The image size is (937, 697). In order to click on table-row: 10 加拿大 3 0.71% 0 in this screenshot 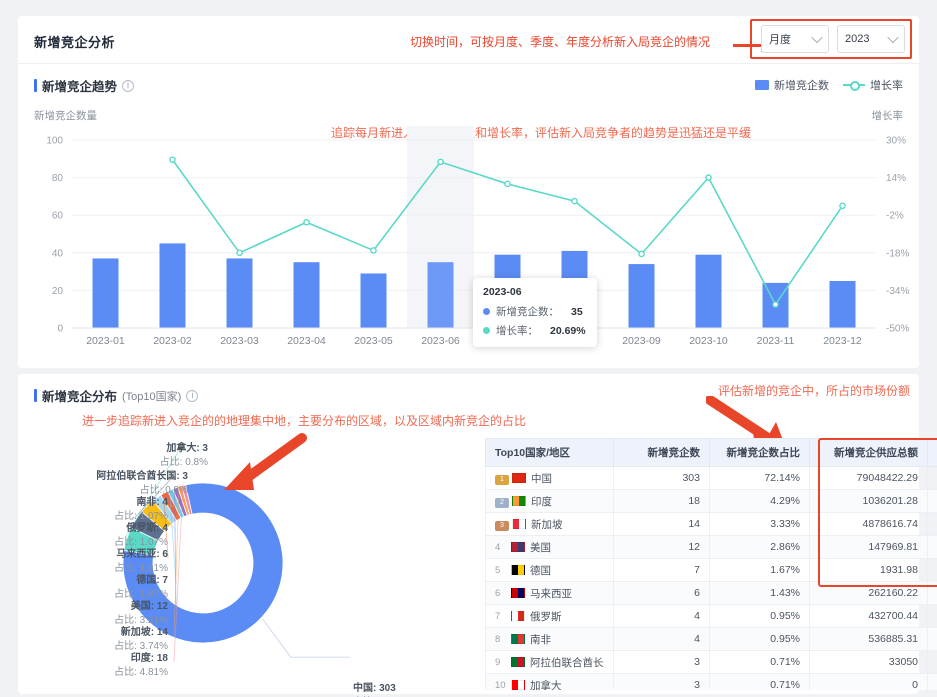, I will do `click(711, 682)`.